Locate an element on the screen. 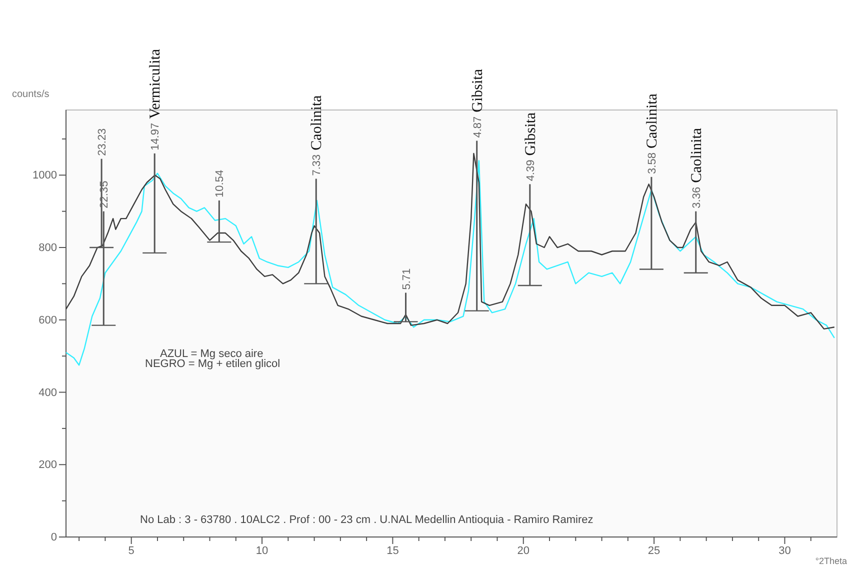  y-tick-label: 1000 is located at coordinates (44, 176).